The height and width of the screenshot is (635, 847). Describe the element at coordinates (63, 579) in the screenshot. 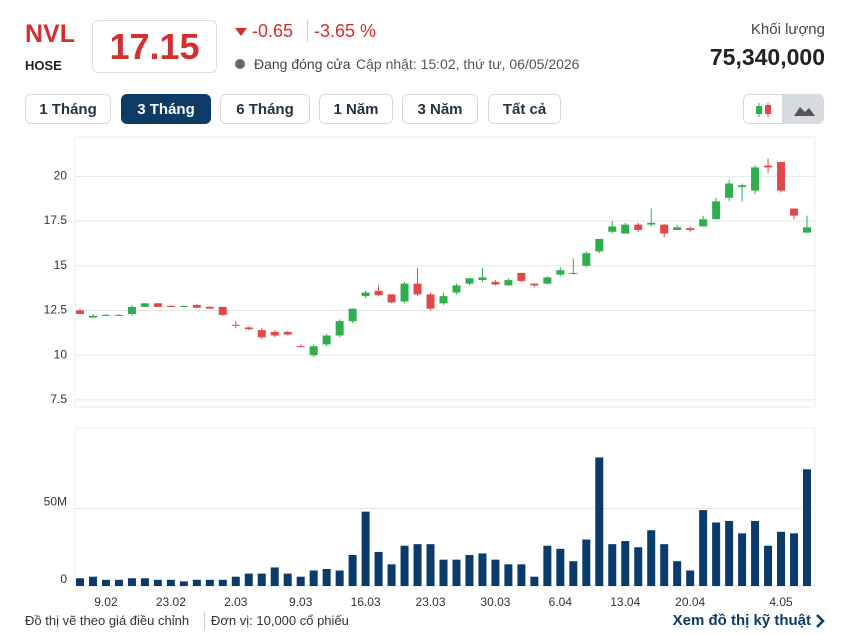

I see `y2-tick-label: 0` at that location.